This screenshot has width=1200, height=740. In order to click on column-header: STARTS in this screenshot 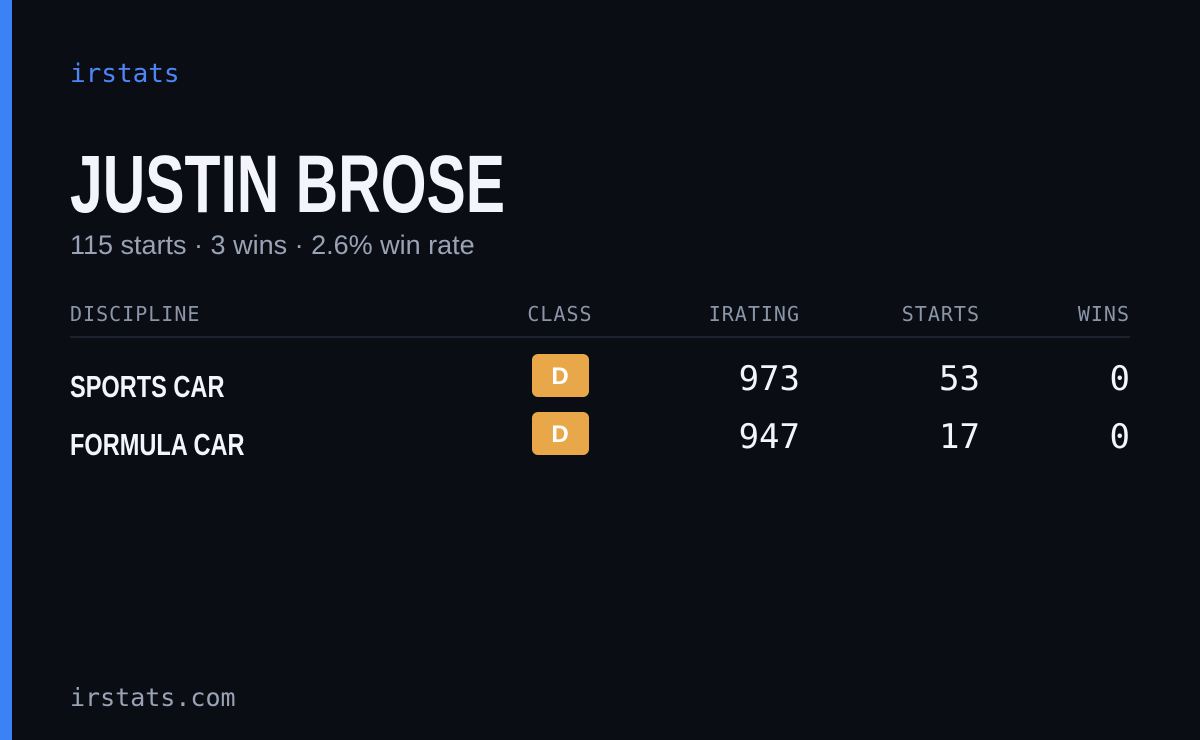, I will do `click(941, 314)`.